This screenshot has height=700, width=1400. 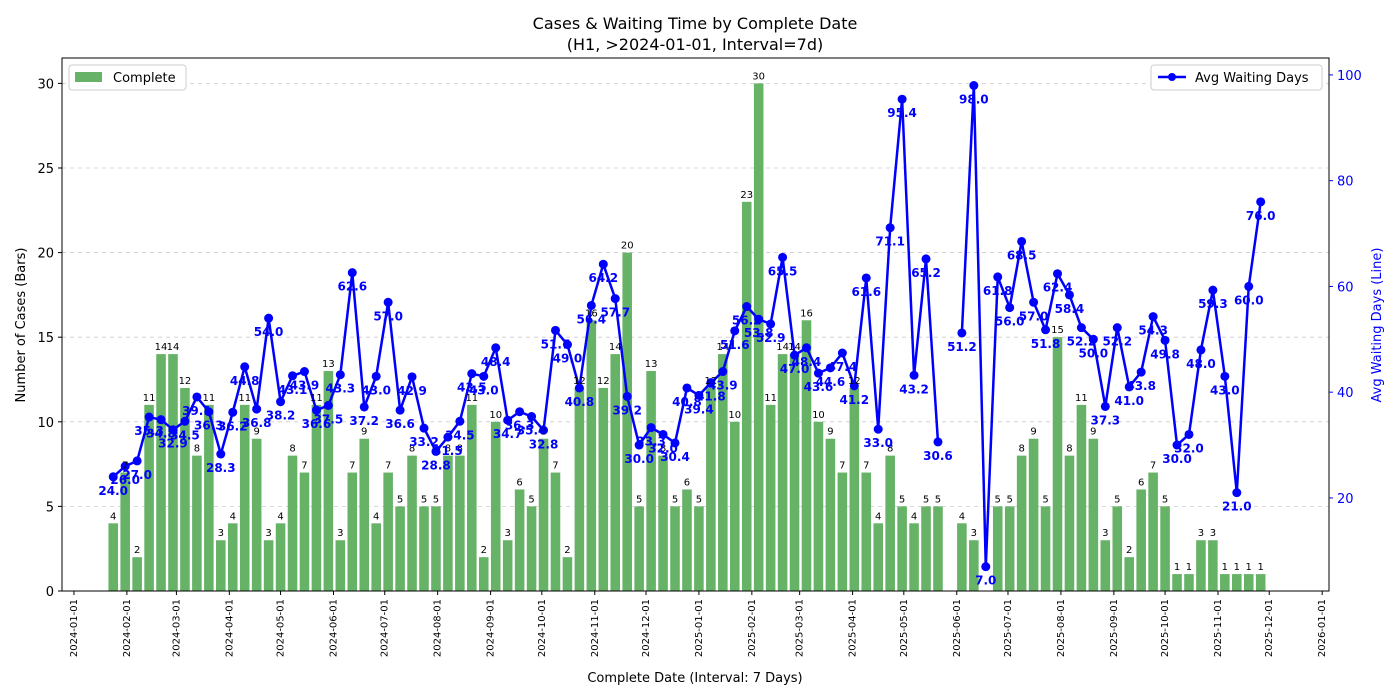 What do you see at coordinates (1165, 628) in the screenshot?
I see `x-tick-label: 2025-10-01` at bounding box center [1165, 628].